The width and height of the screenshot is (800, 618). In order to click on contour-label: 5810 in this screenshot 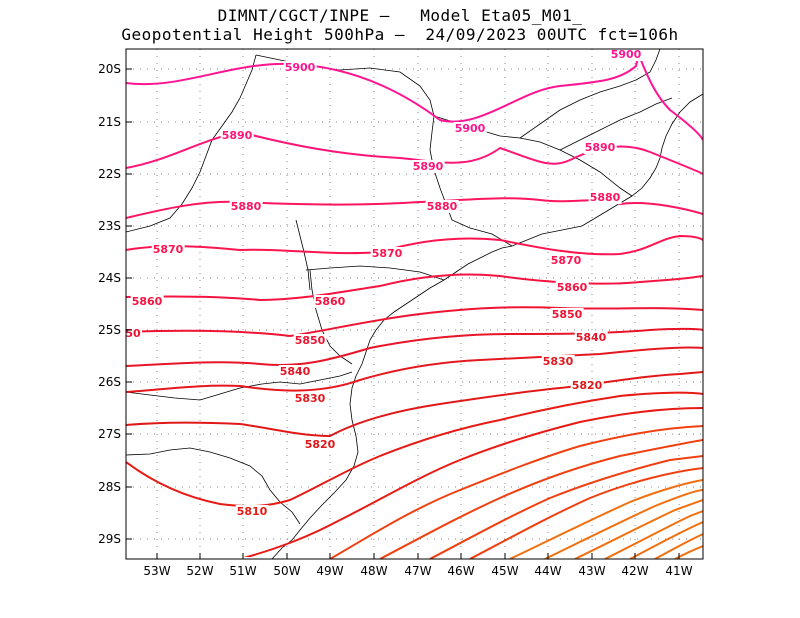, I will do `click(252, 511)`.